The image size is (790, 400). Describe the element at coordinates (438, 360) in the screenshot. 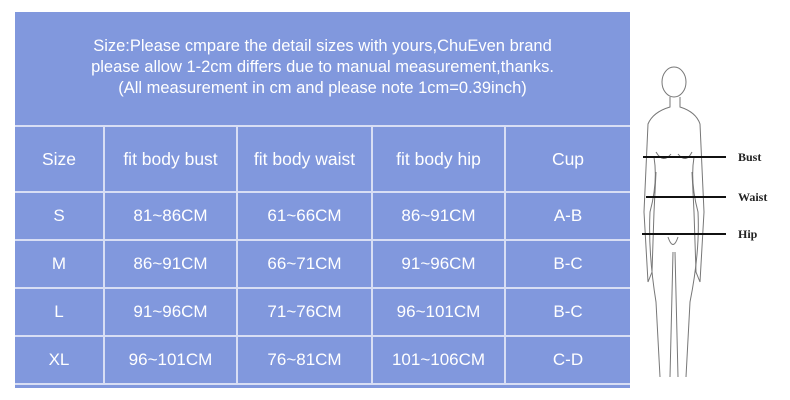

I see `cell-hip: 101~106CM` at that location.